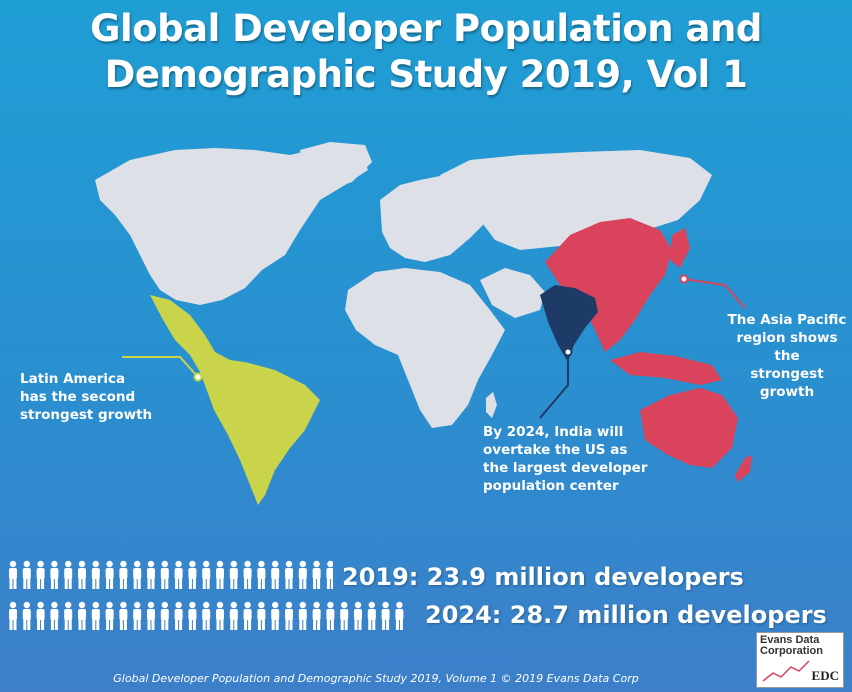 The width and height of the screenshot is (852, 692). What do you see at coordinates (787, 347) in the screenshot?
I see `apac-callout-line-2: region shows the` at bounding box center [787, 347].